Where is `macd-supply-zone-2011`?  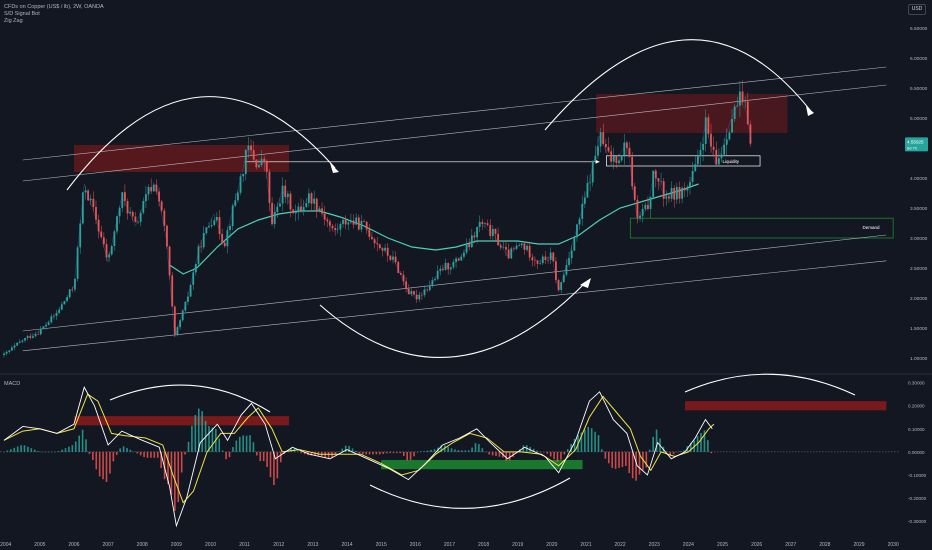 macd-supply-zone-2011 is located at coordinates (181, 421).